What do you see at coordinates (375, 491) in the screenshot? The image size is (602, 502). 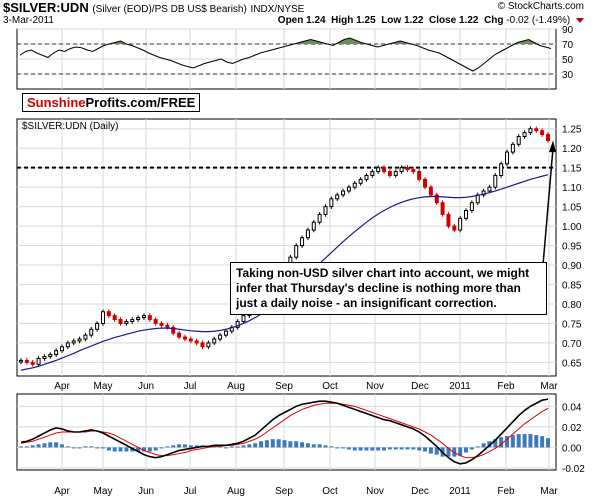 I see `macd-x-tick-label: Nov` at bounding box center [375, 491].